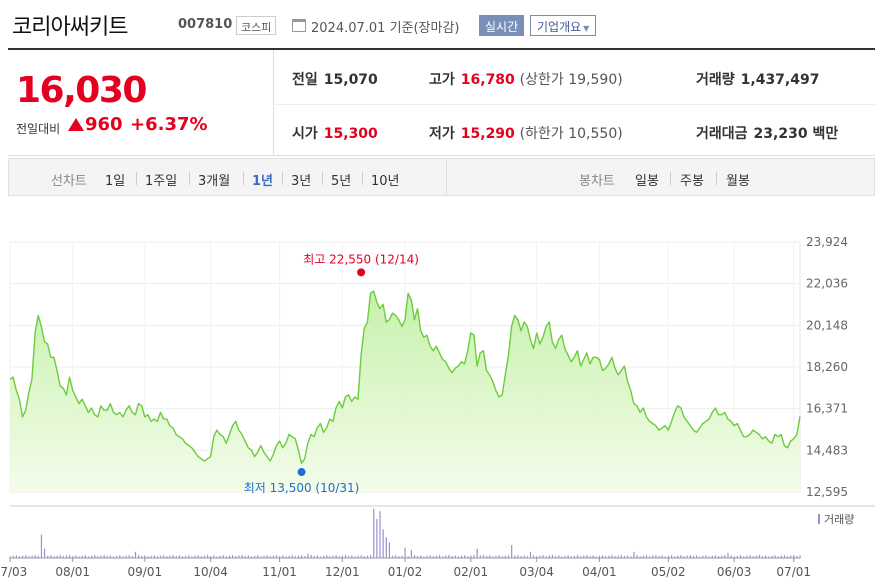 This screenshot has height=588, width=875. Describe the element at coordinates (647, 181) in the screenshot. I see `candle-daily: 일봉` at that location.